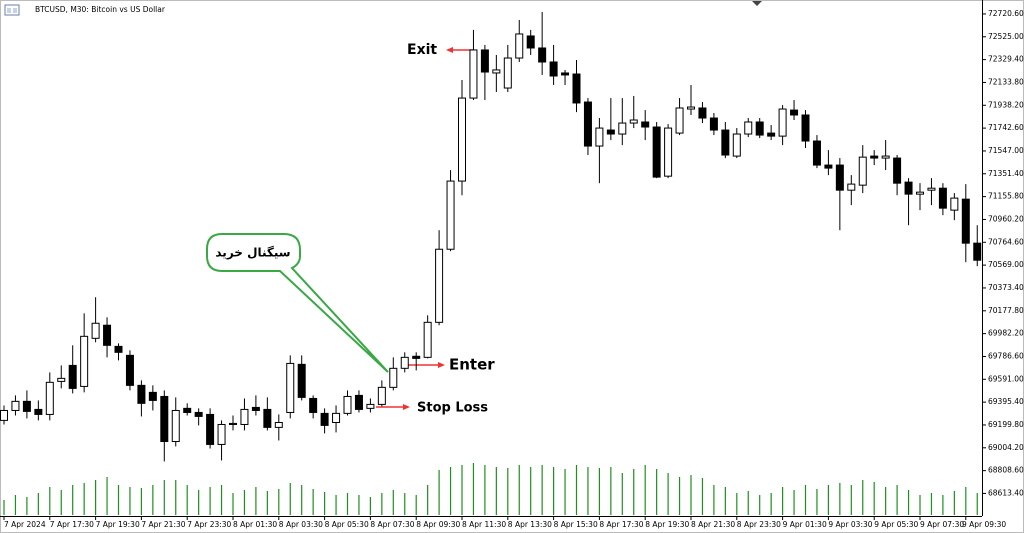 Image resolution: width=1024 pixels, height=533 pixels. Describe the element at coordinates (1006, 173) in the screenshot. I see `y-tick-label: 71351.40` at that location.